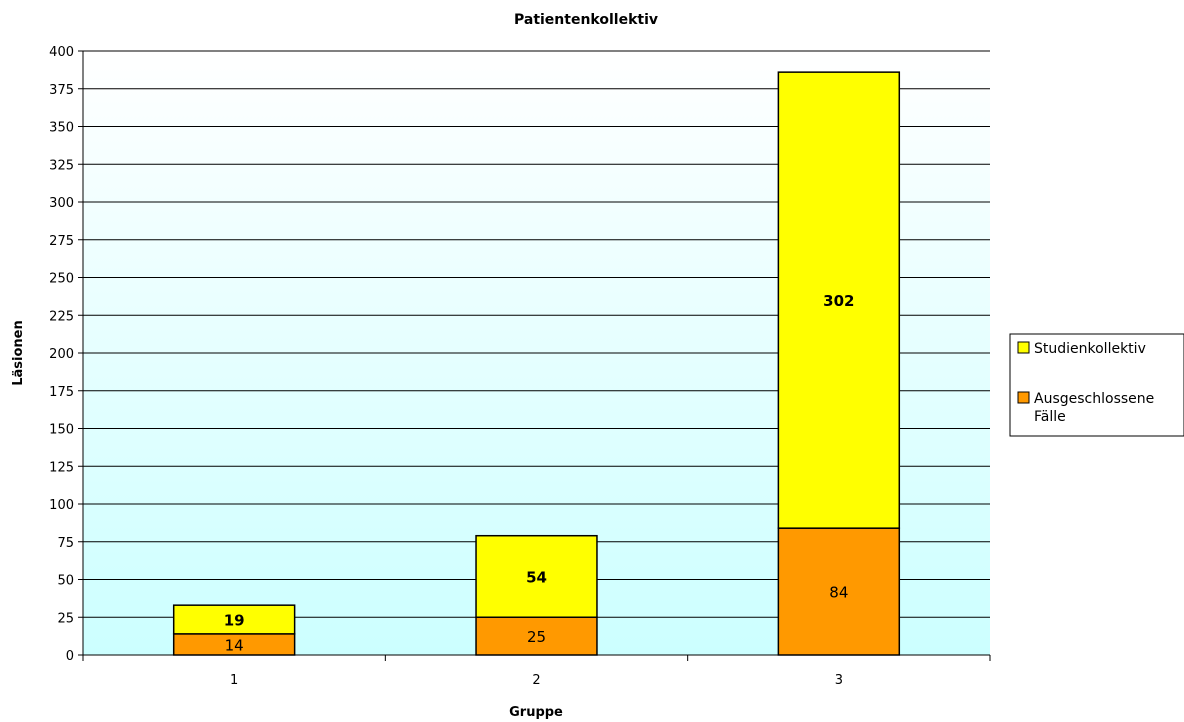 The width and height of the screenshot is (1184, 722). I want to click on y-tick-label: 50, so click(65, 581).